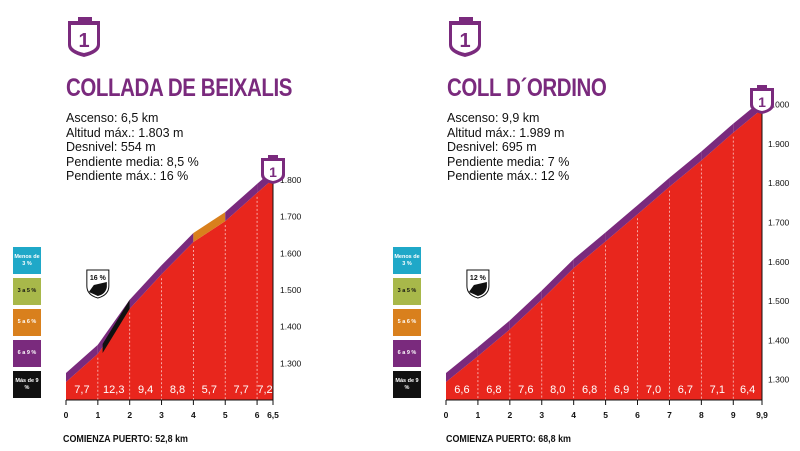  Describe the element at coordinates (407, 260) in the screenshot. I see `legend-item: Menos de 3 %` at that location.